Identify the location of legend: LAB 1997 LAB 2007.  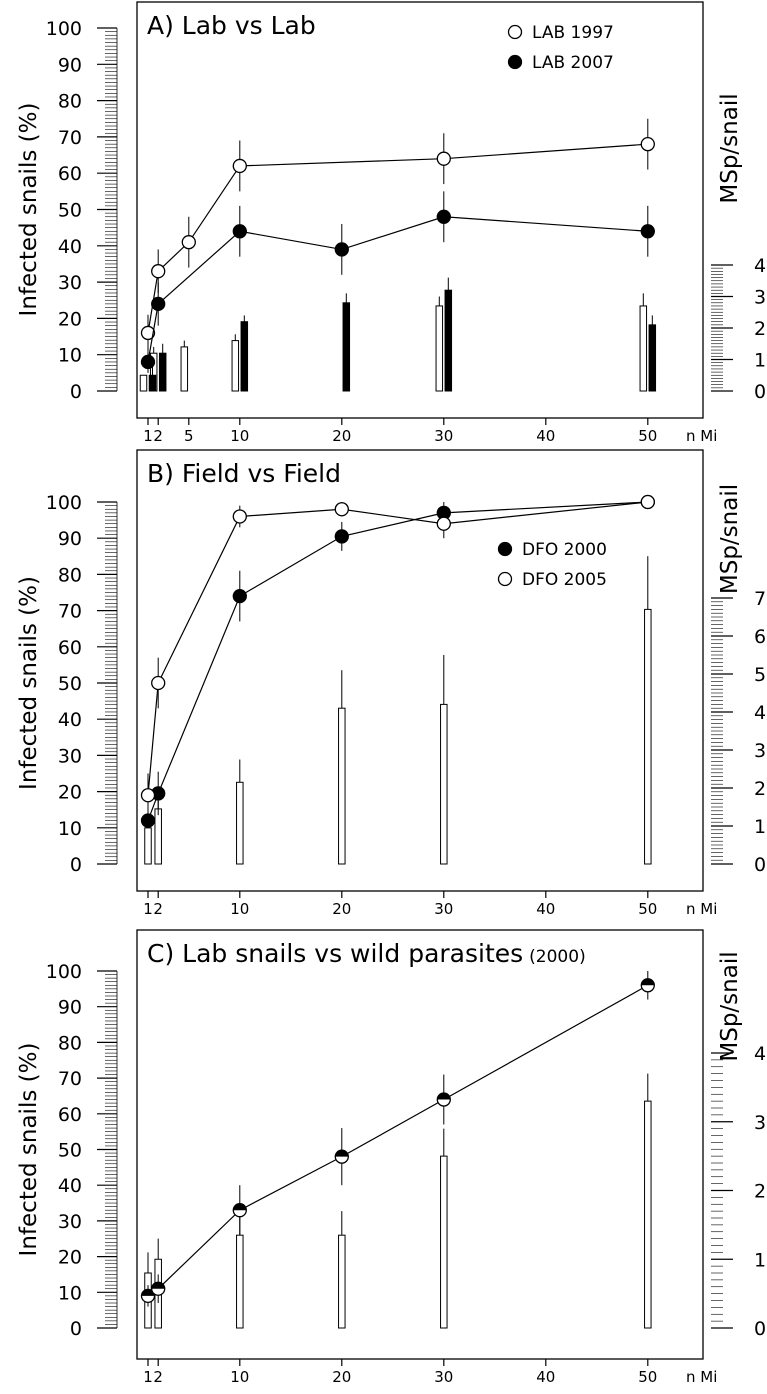
(560, 48).